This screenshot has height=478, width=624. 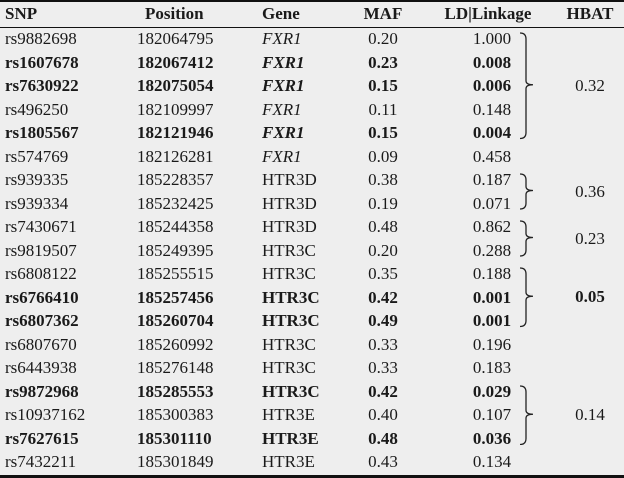 I want to click on ld-cell: 0.288, so click(x=492, y=250).